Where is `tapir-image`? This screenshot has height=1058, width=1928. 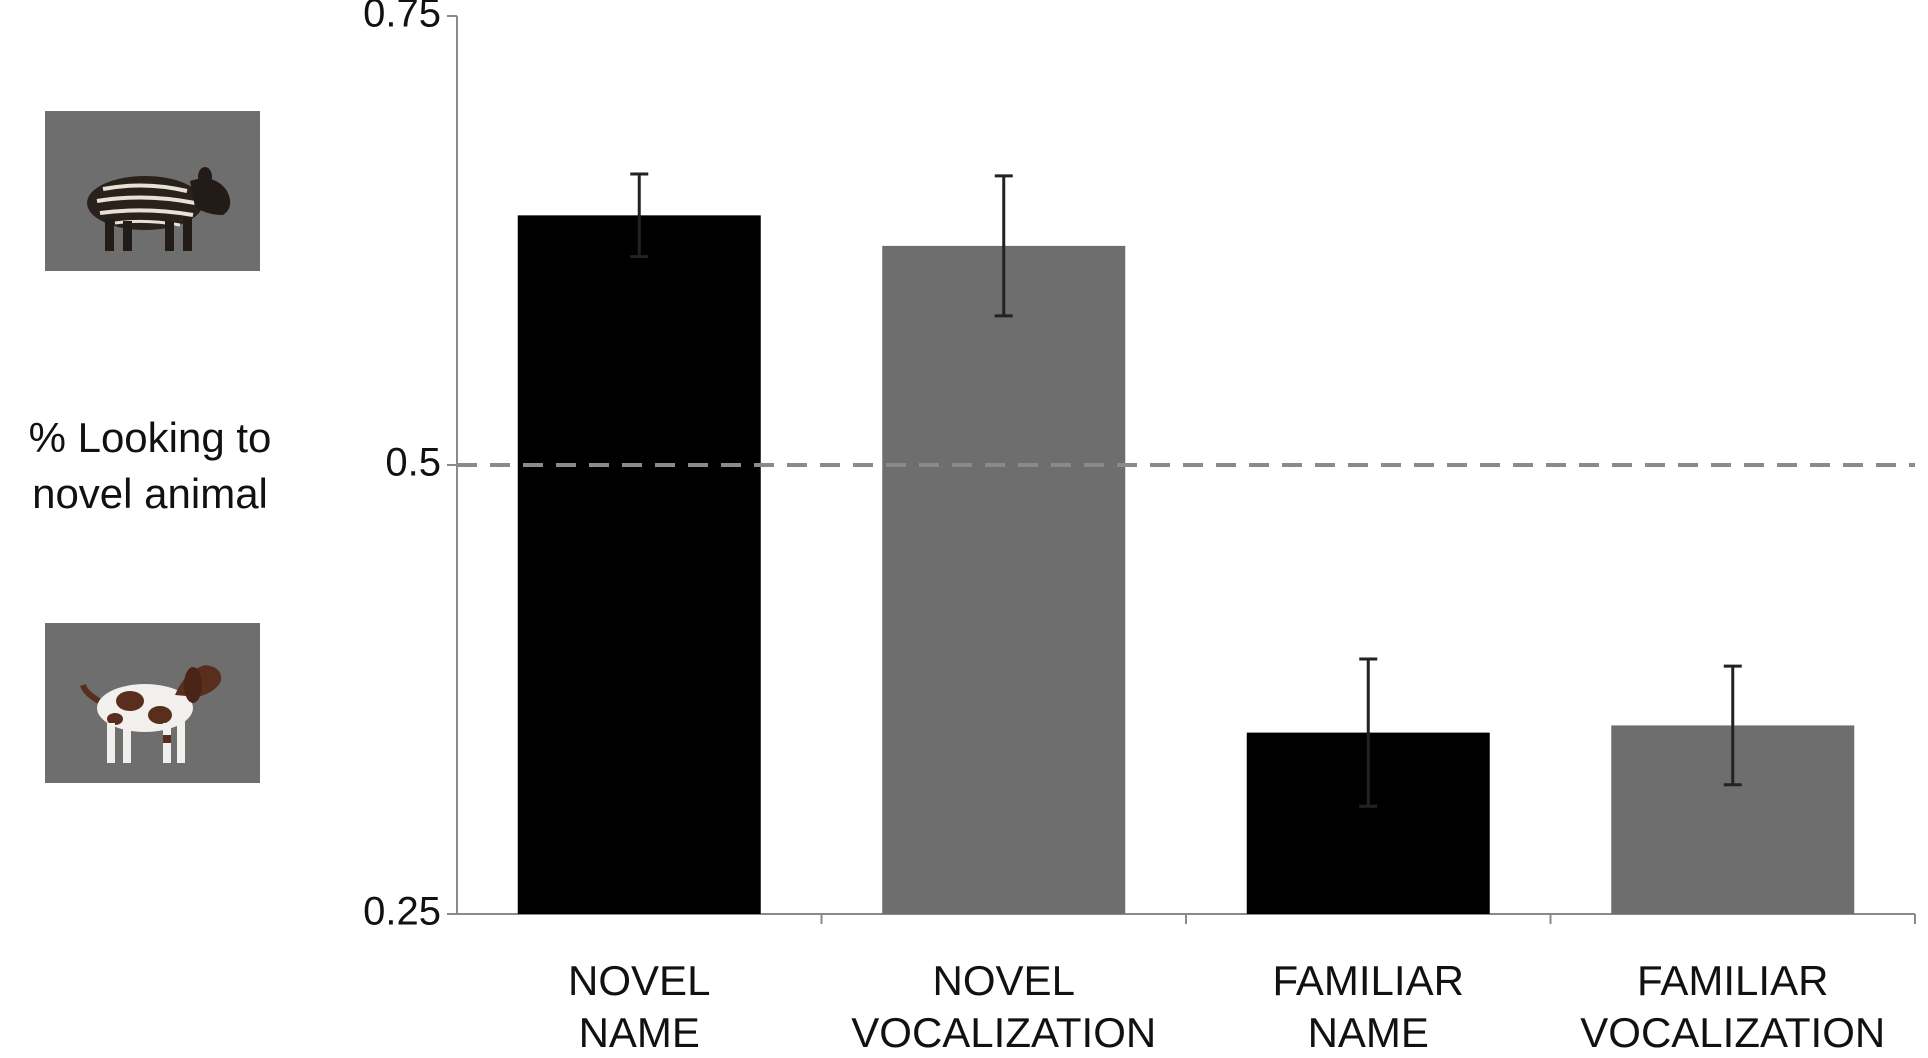
tapir-image is located at coordinates (152, 191).